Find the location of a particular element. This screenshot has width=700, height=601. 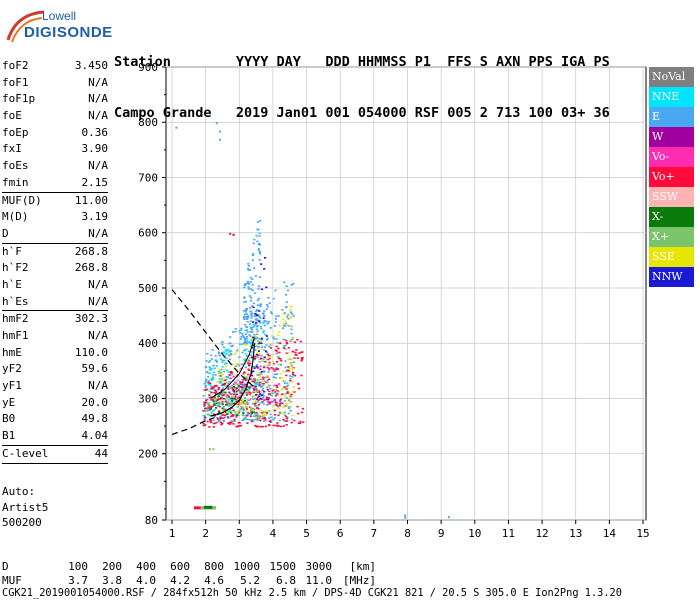

param-value: N/A is located at coordinates (98, 233).